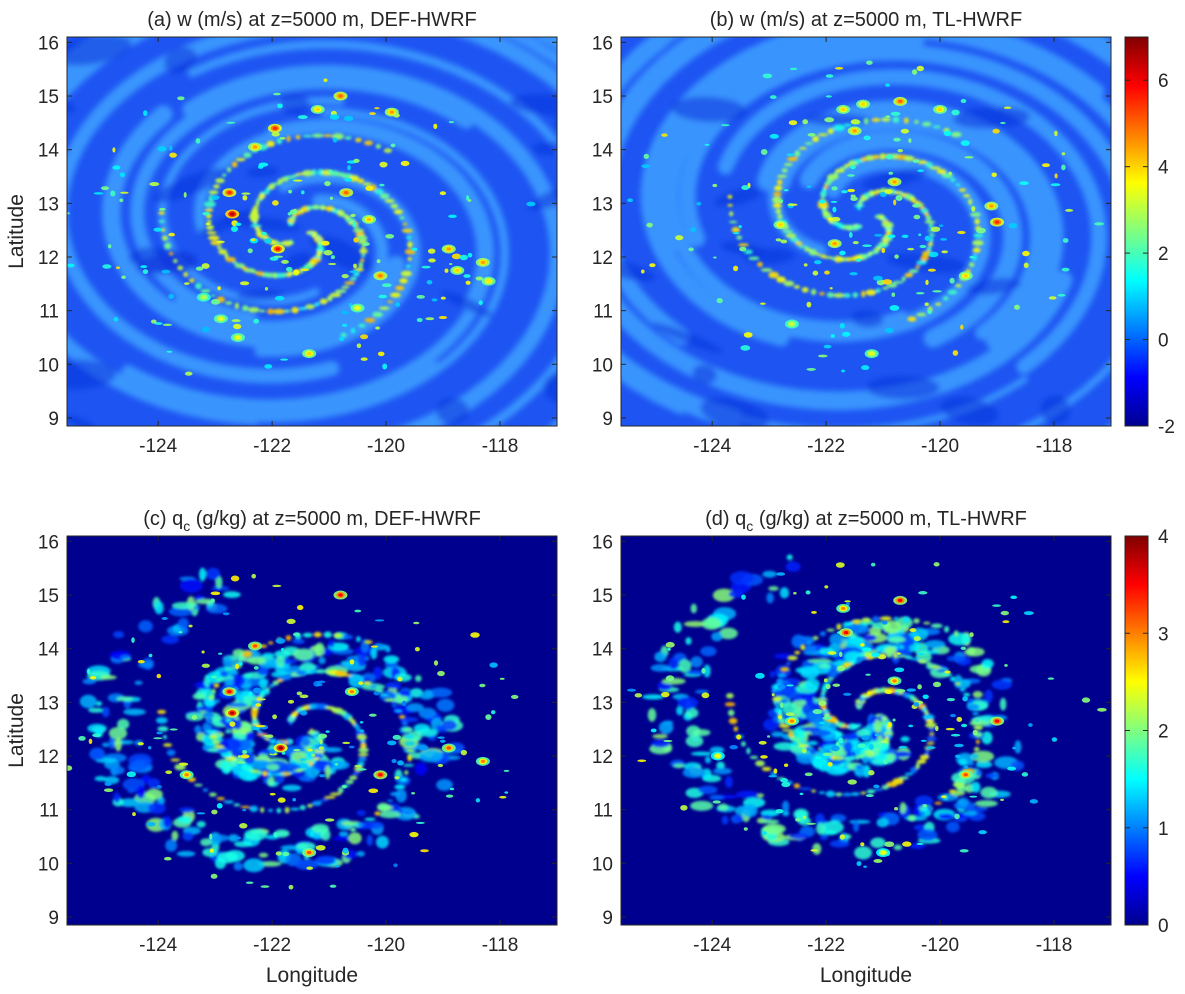  I want to click on x-tick-label: -122, so click(826, 446).